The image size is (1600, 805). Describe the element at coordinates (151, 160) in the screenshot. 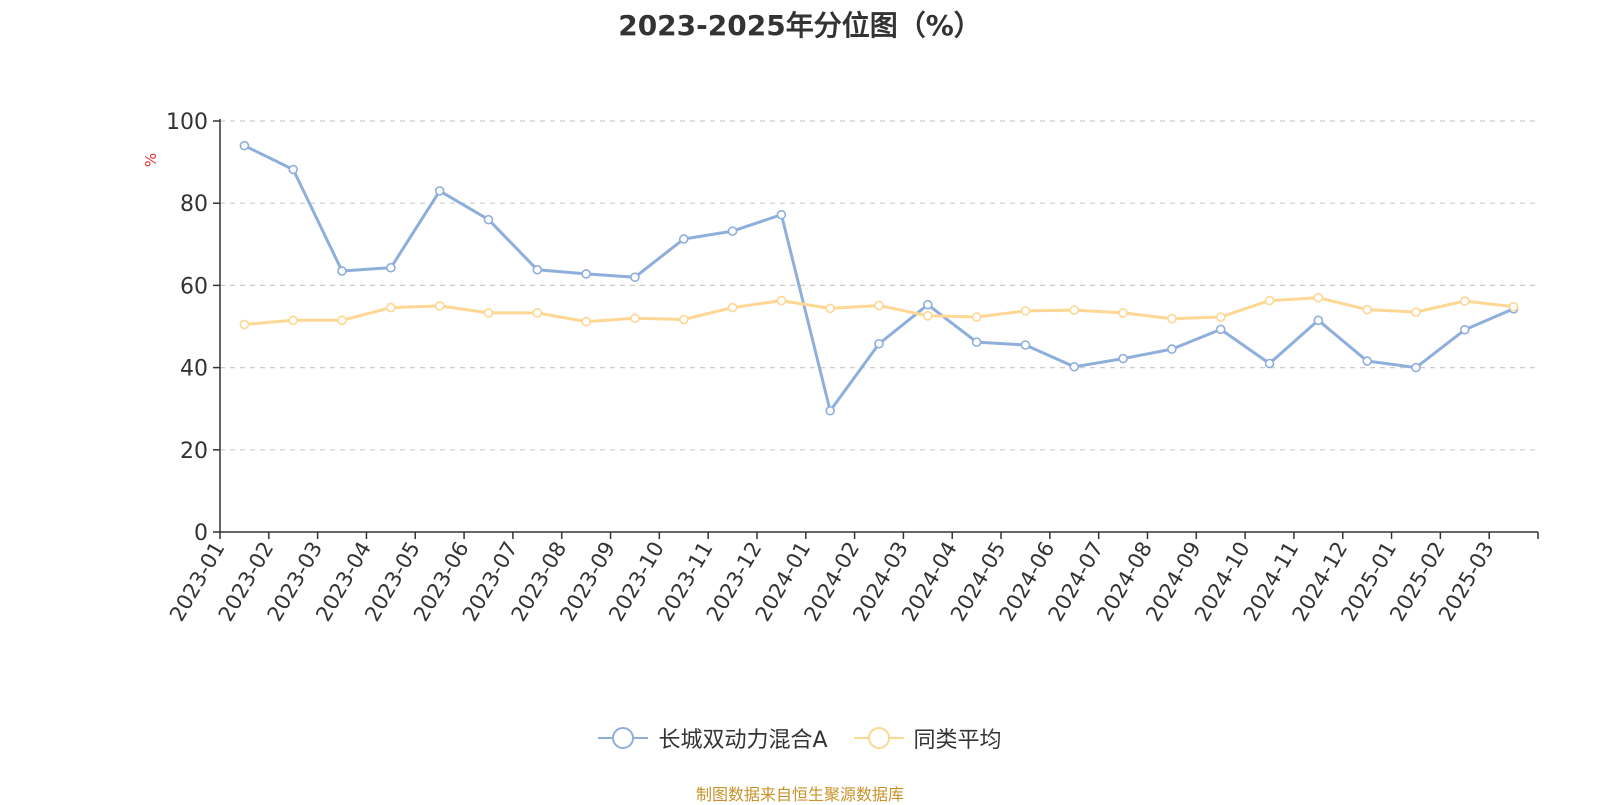

I see `y-axis-label: %` at that location.